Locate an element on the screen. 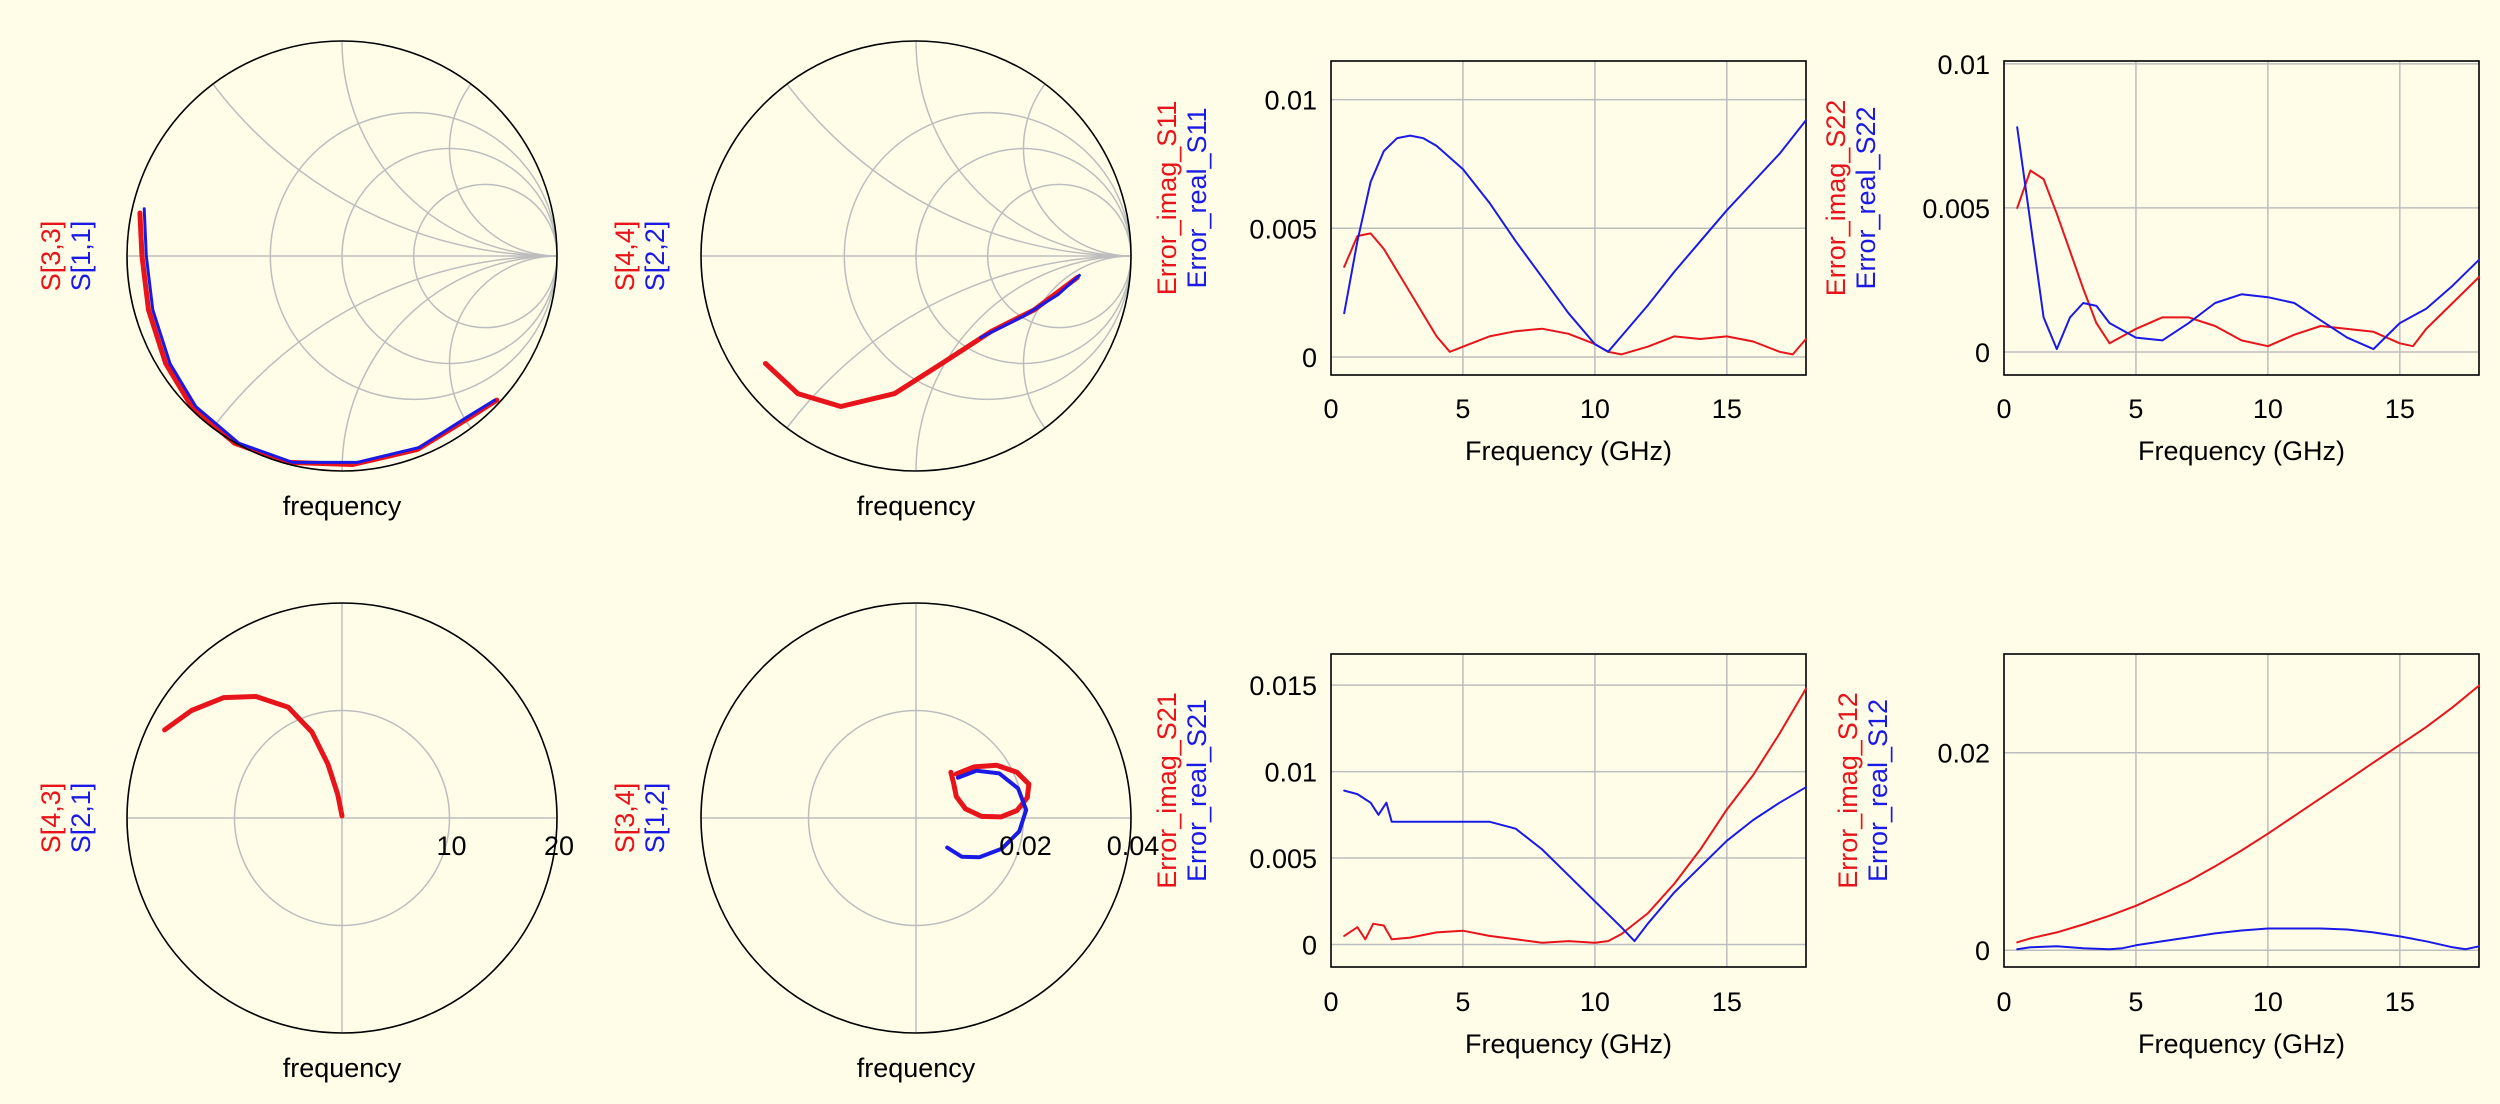 This screenshot has height=1104, width=2500. series-label-s-3-3-: S[3,3] is located at coordinates (51, 256).